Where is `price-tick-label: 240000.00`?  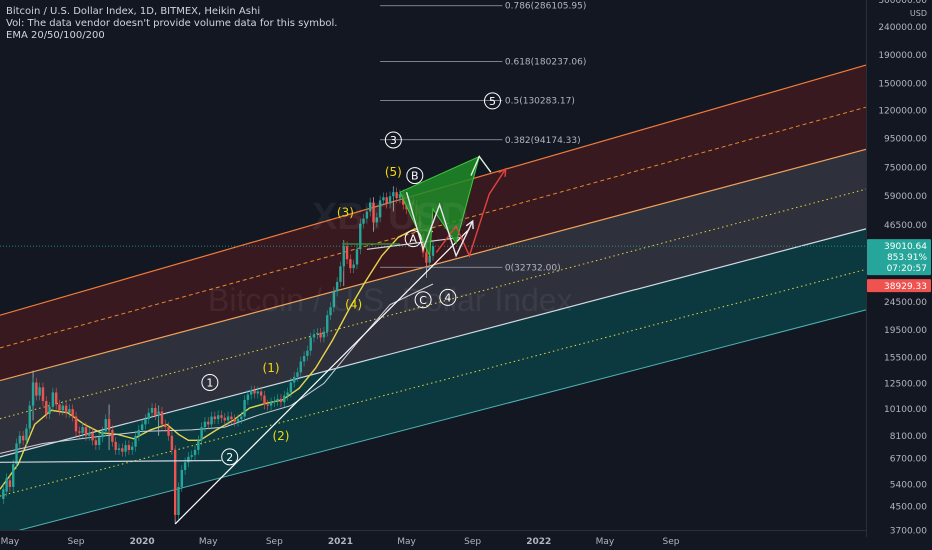
price-tick-label: 240000.00 is located at coordinates (902, 28).